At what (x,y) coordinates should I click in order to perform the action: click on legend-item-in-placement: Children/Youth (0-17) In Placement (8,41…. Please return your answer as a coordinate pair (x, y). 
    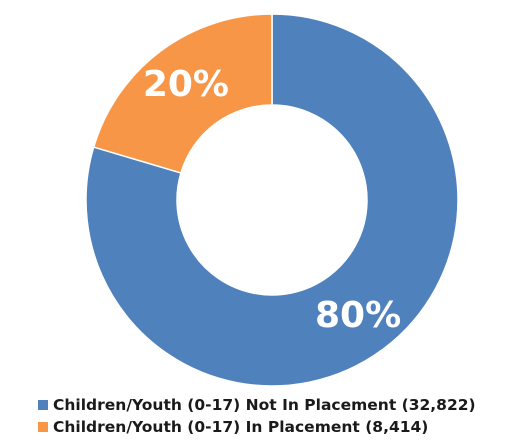
    Looking at the image, I should click on (278, 427).